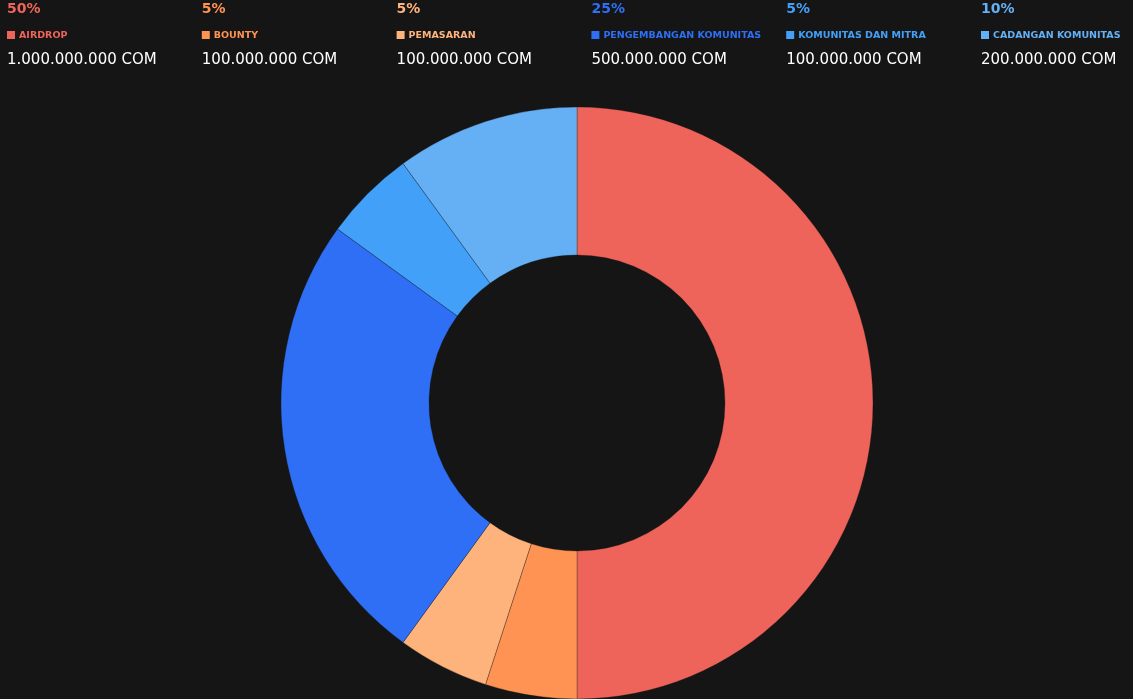  Describe the element at coordinates (1049, 59) in the screenshot. I see `text: 200.000.000 COM` at that location.